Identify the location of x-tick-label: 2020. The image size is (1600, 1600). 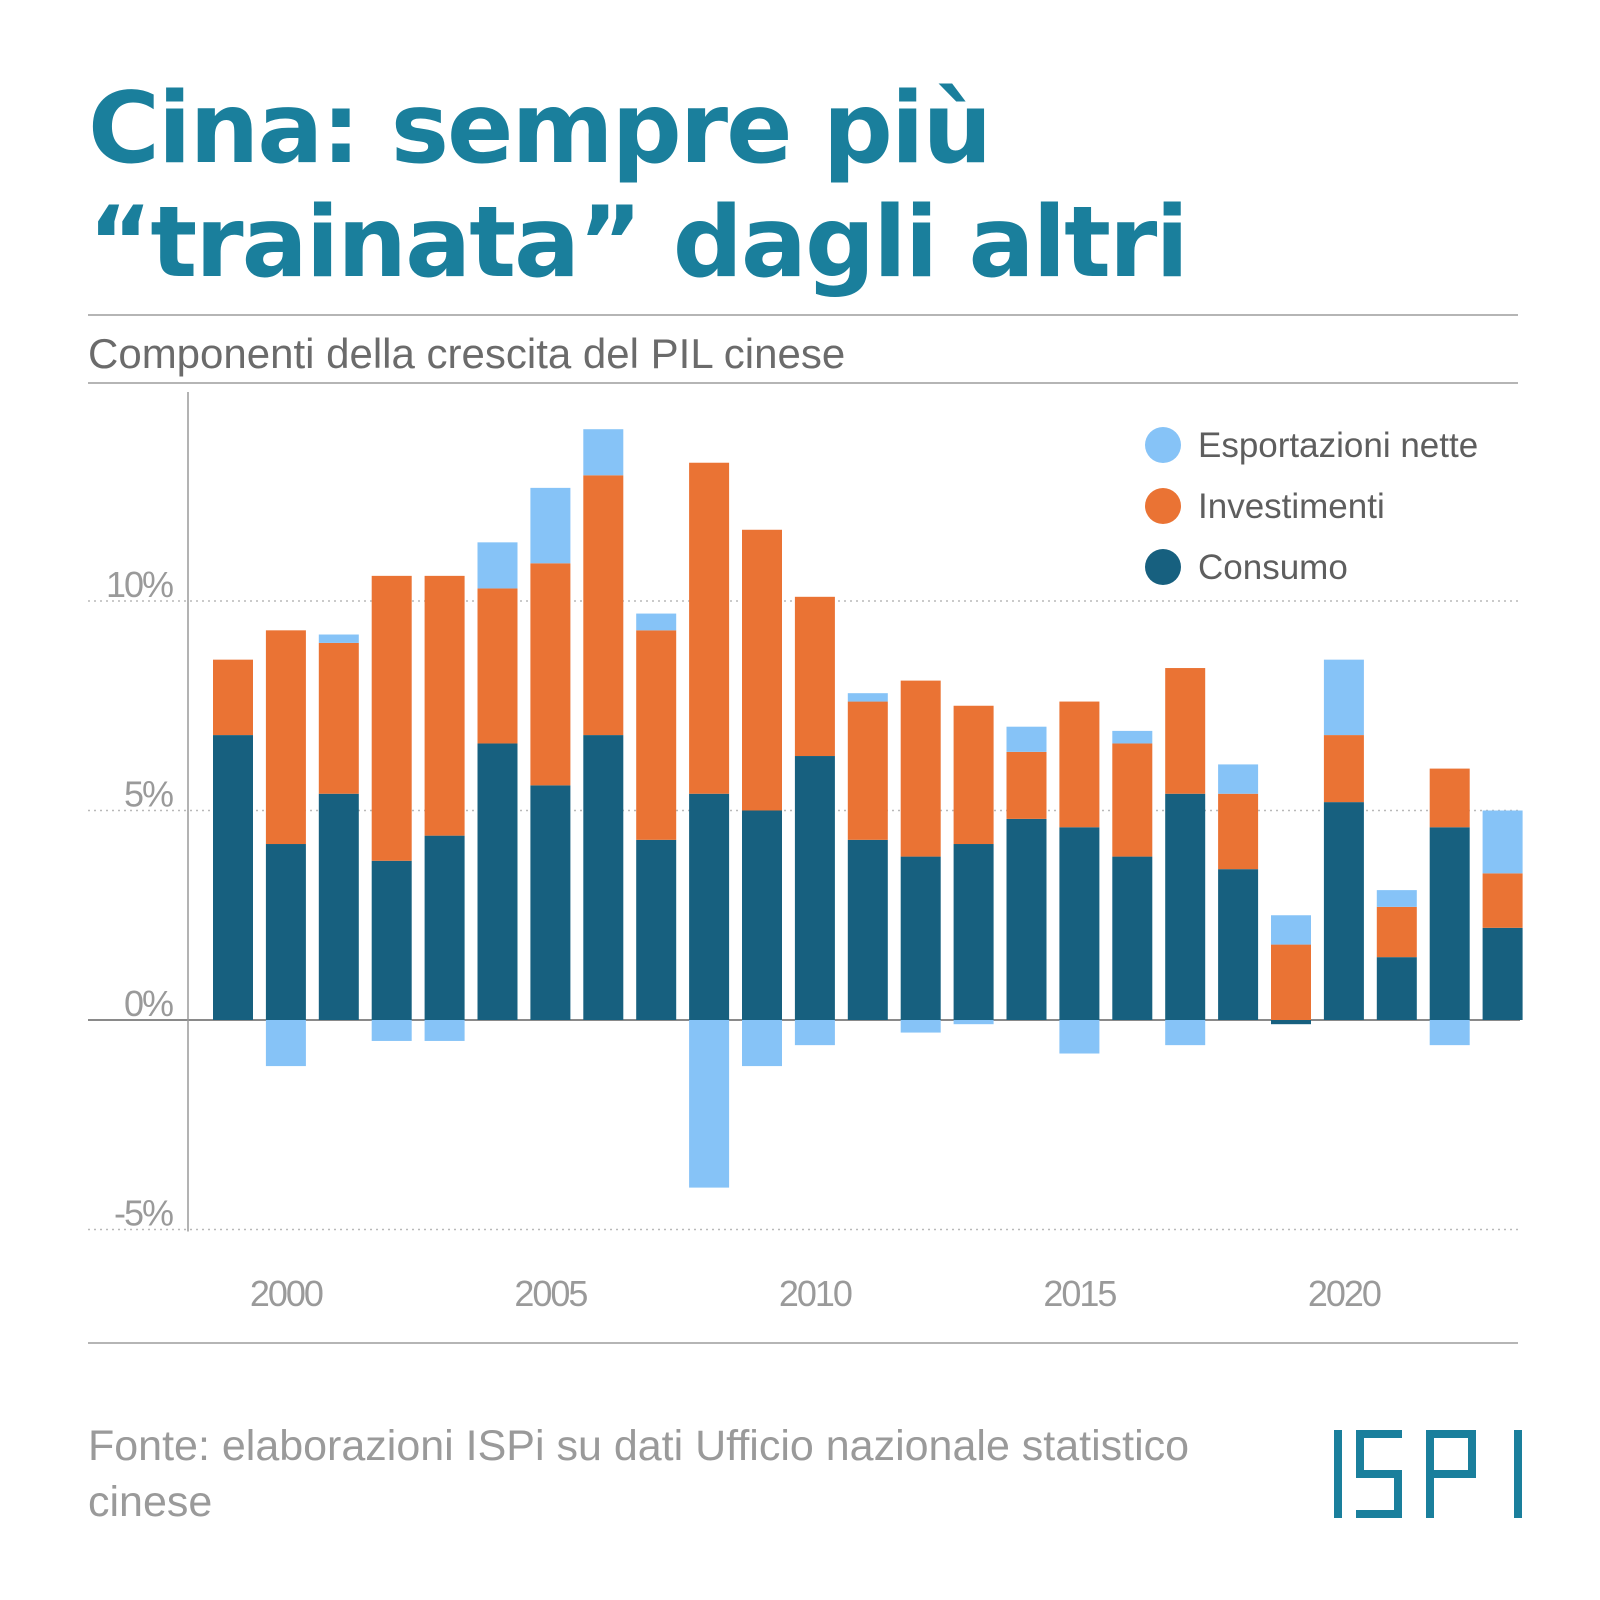
(1344, 1293).